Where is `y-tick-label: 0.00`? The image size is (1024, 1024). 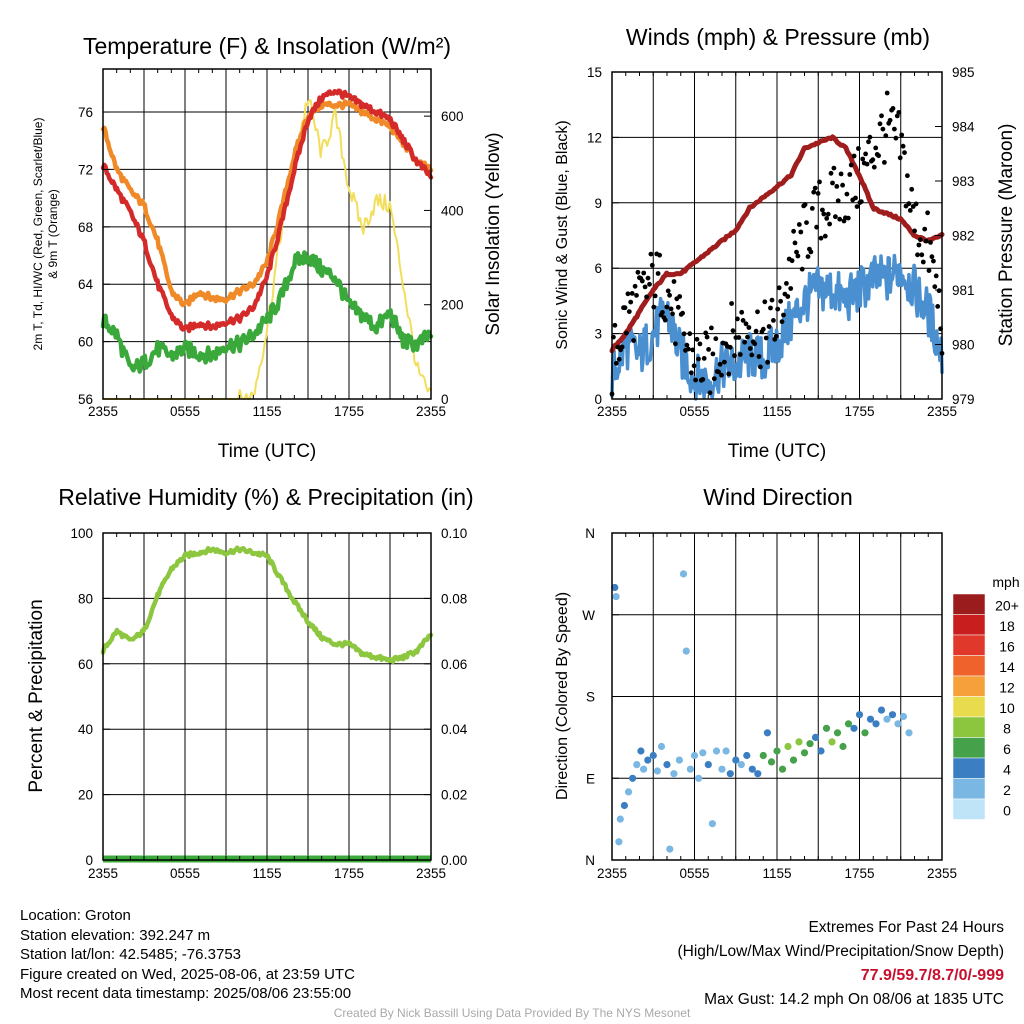
y-tick-label: 0.00 is located at coordinates (454, 860).